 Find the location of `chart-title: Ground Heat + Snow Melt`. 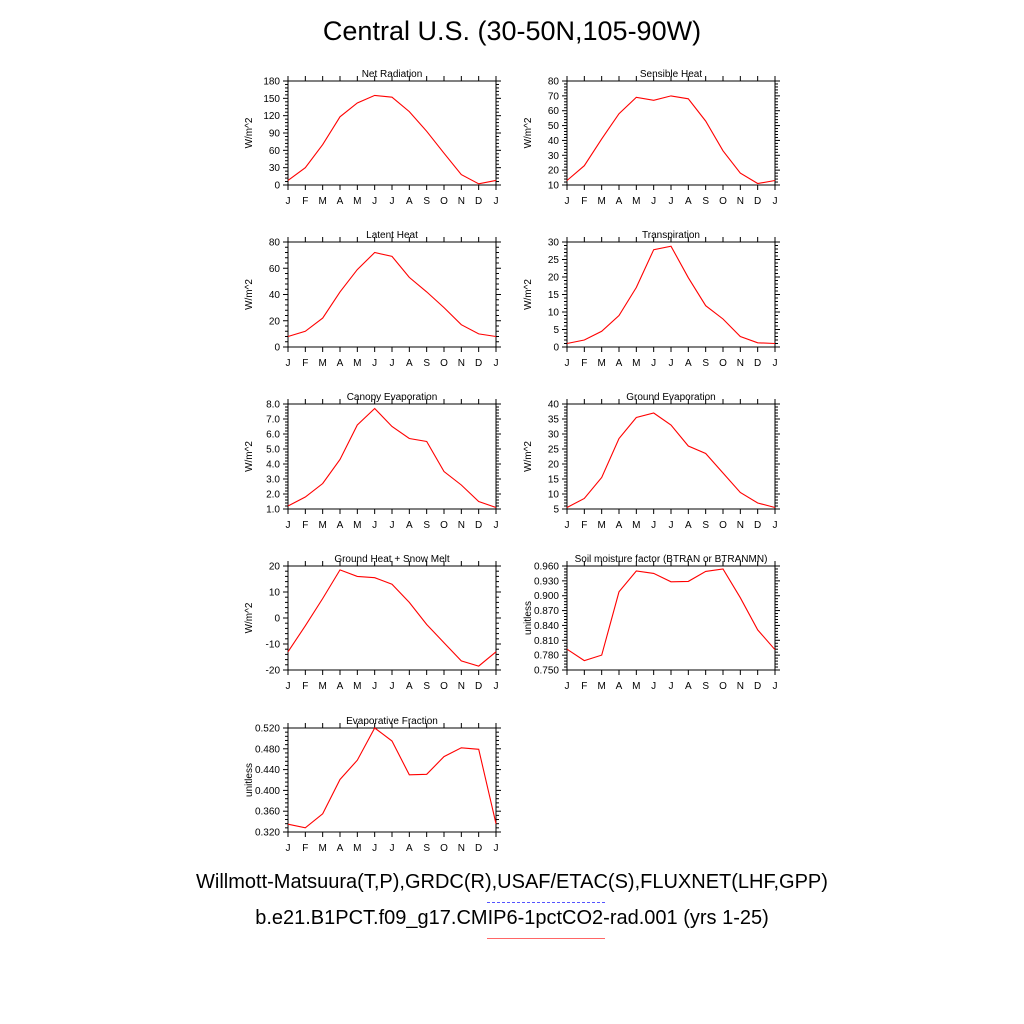

chart-title: Ground Heat + Snow Melt is located at coordinates (392, 559).